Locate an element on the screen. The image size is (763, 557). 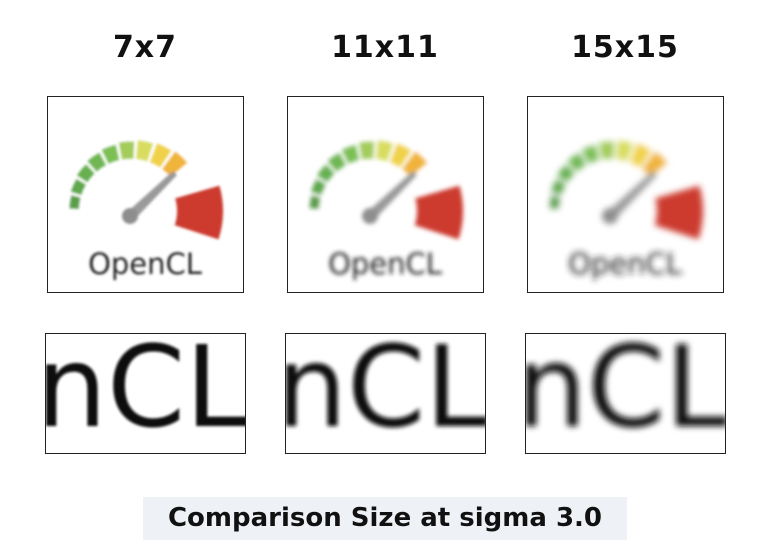
kernel-label: 15x15 is located at coordinates (625, 47).